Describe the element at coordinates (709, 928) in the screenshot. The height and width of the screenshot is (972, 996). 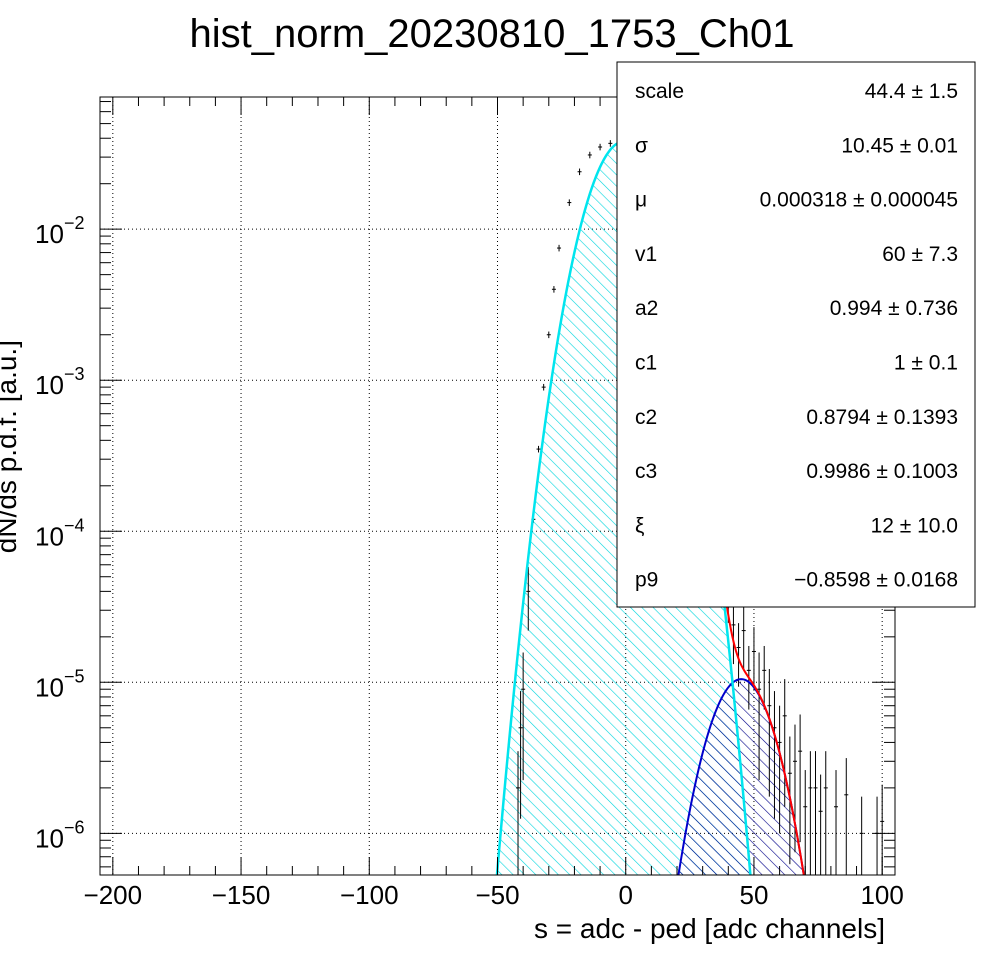
I see `x-axis-label: s = adc - ped [adc channels]` at that location.